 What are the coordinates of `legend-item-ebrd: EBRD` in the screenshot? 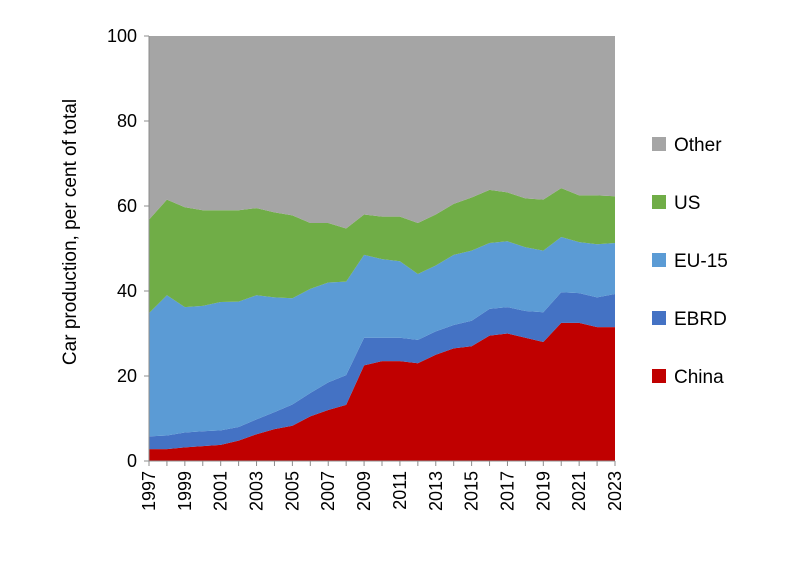 It's located at (689, 319).